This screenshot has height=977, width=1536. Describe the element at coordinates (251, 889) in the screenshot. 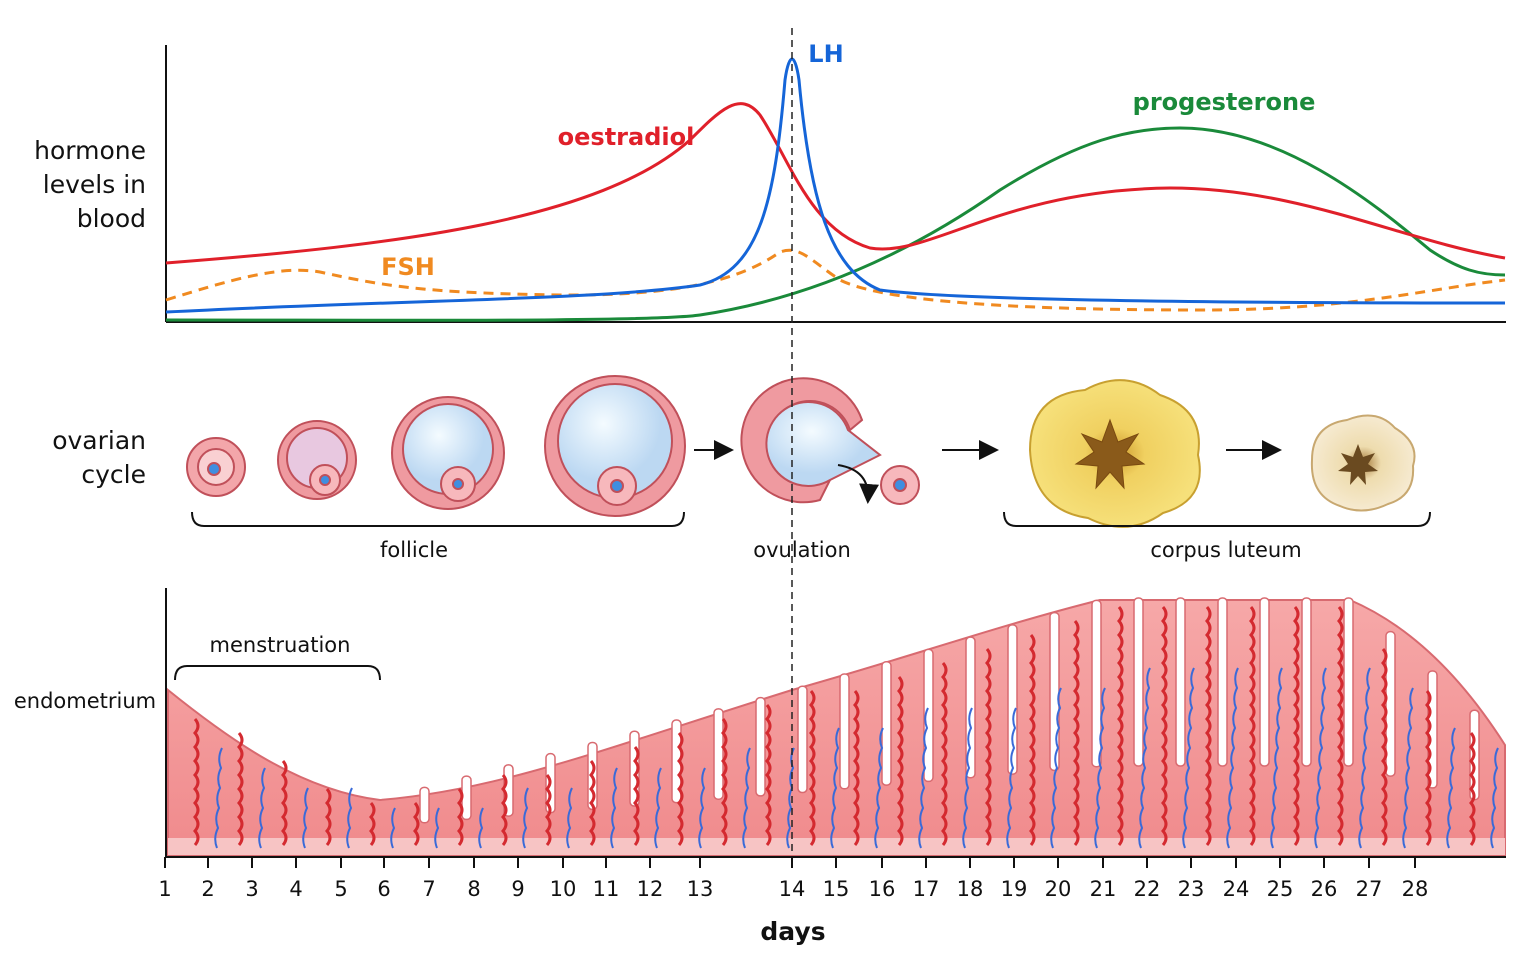

I see `tick-label: 3` at that location.